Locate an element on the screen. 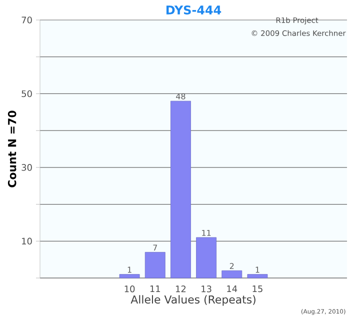  y-tick-label: 70 is located at coordinates (27, 20).